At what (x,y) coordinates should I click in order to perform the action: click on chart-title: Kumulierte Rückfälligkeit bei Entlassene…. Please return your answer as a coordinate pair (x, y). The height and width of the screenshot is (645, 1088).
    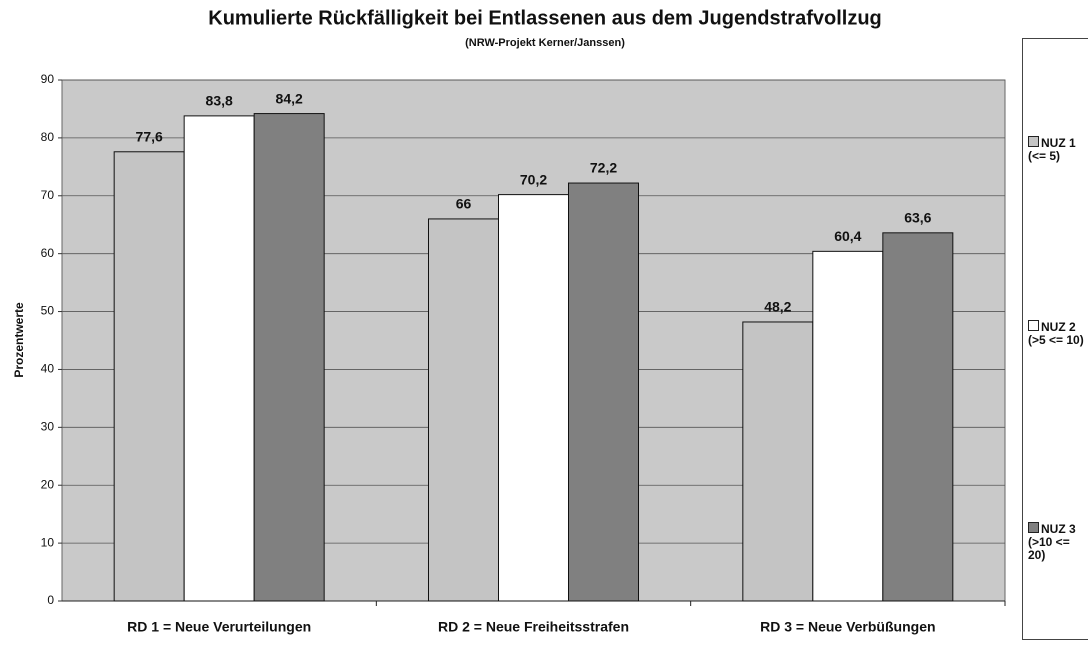
    Looking at the image, I should click on (545, 18).